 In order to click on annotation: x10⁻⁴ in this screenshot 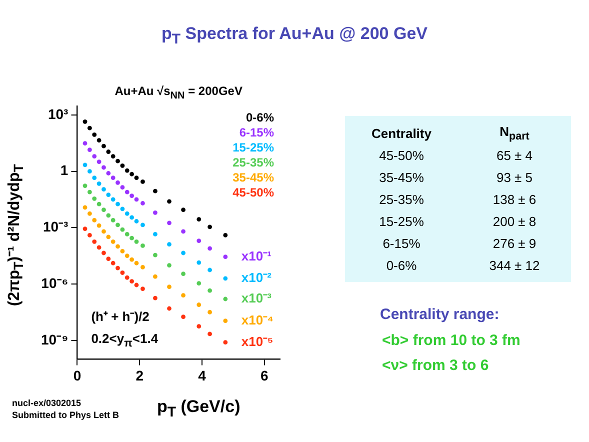, I will do `click(257, 320)`.